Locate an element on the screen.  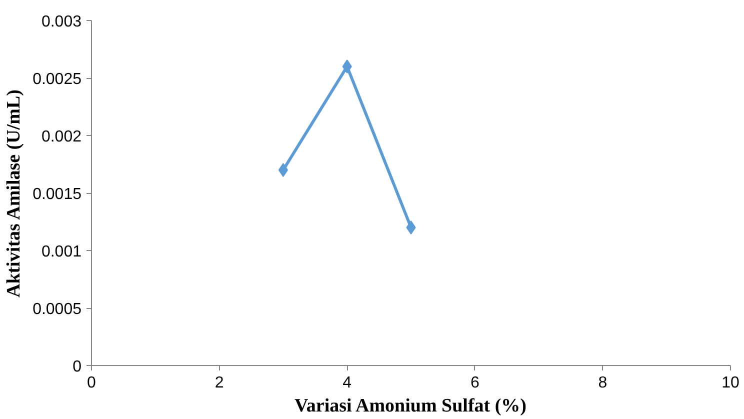
y-tick-label: 0.001 is located at coordinates (61, 252).